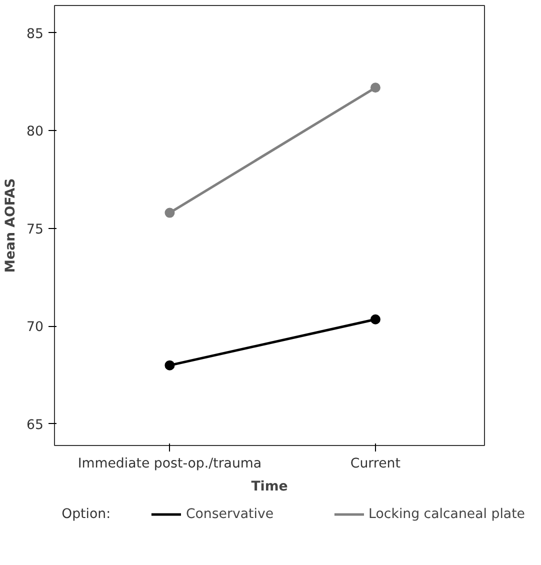  What do you see at coordinates (446, 514) in the screenshot?
I see `legend-label: Locking calcaneal plate` at bounding box center [446, 514].